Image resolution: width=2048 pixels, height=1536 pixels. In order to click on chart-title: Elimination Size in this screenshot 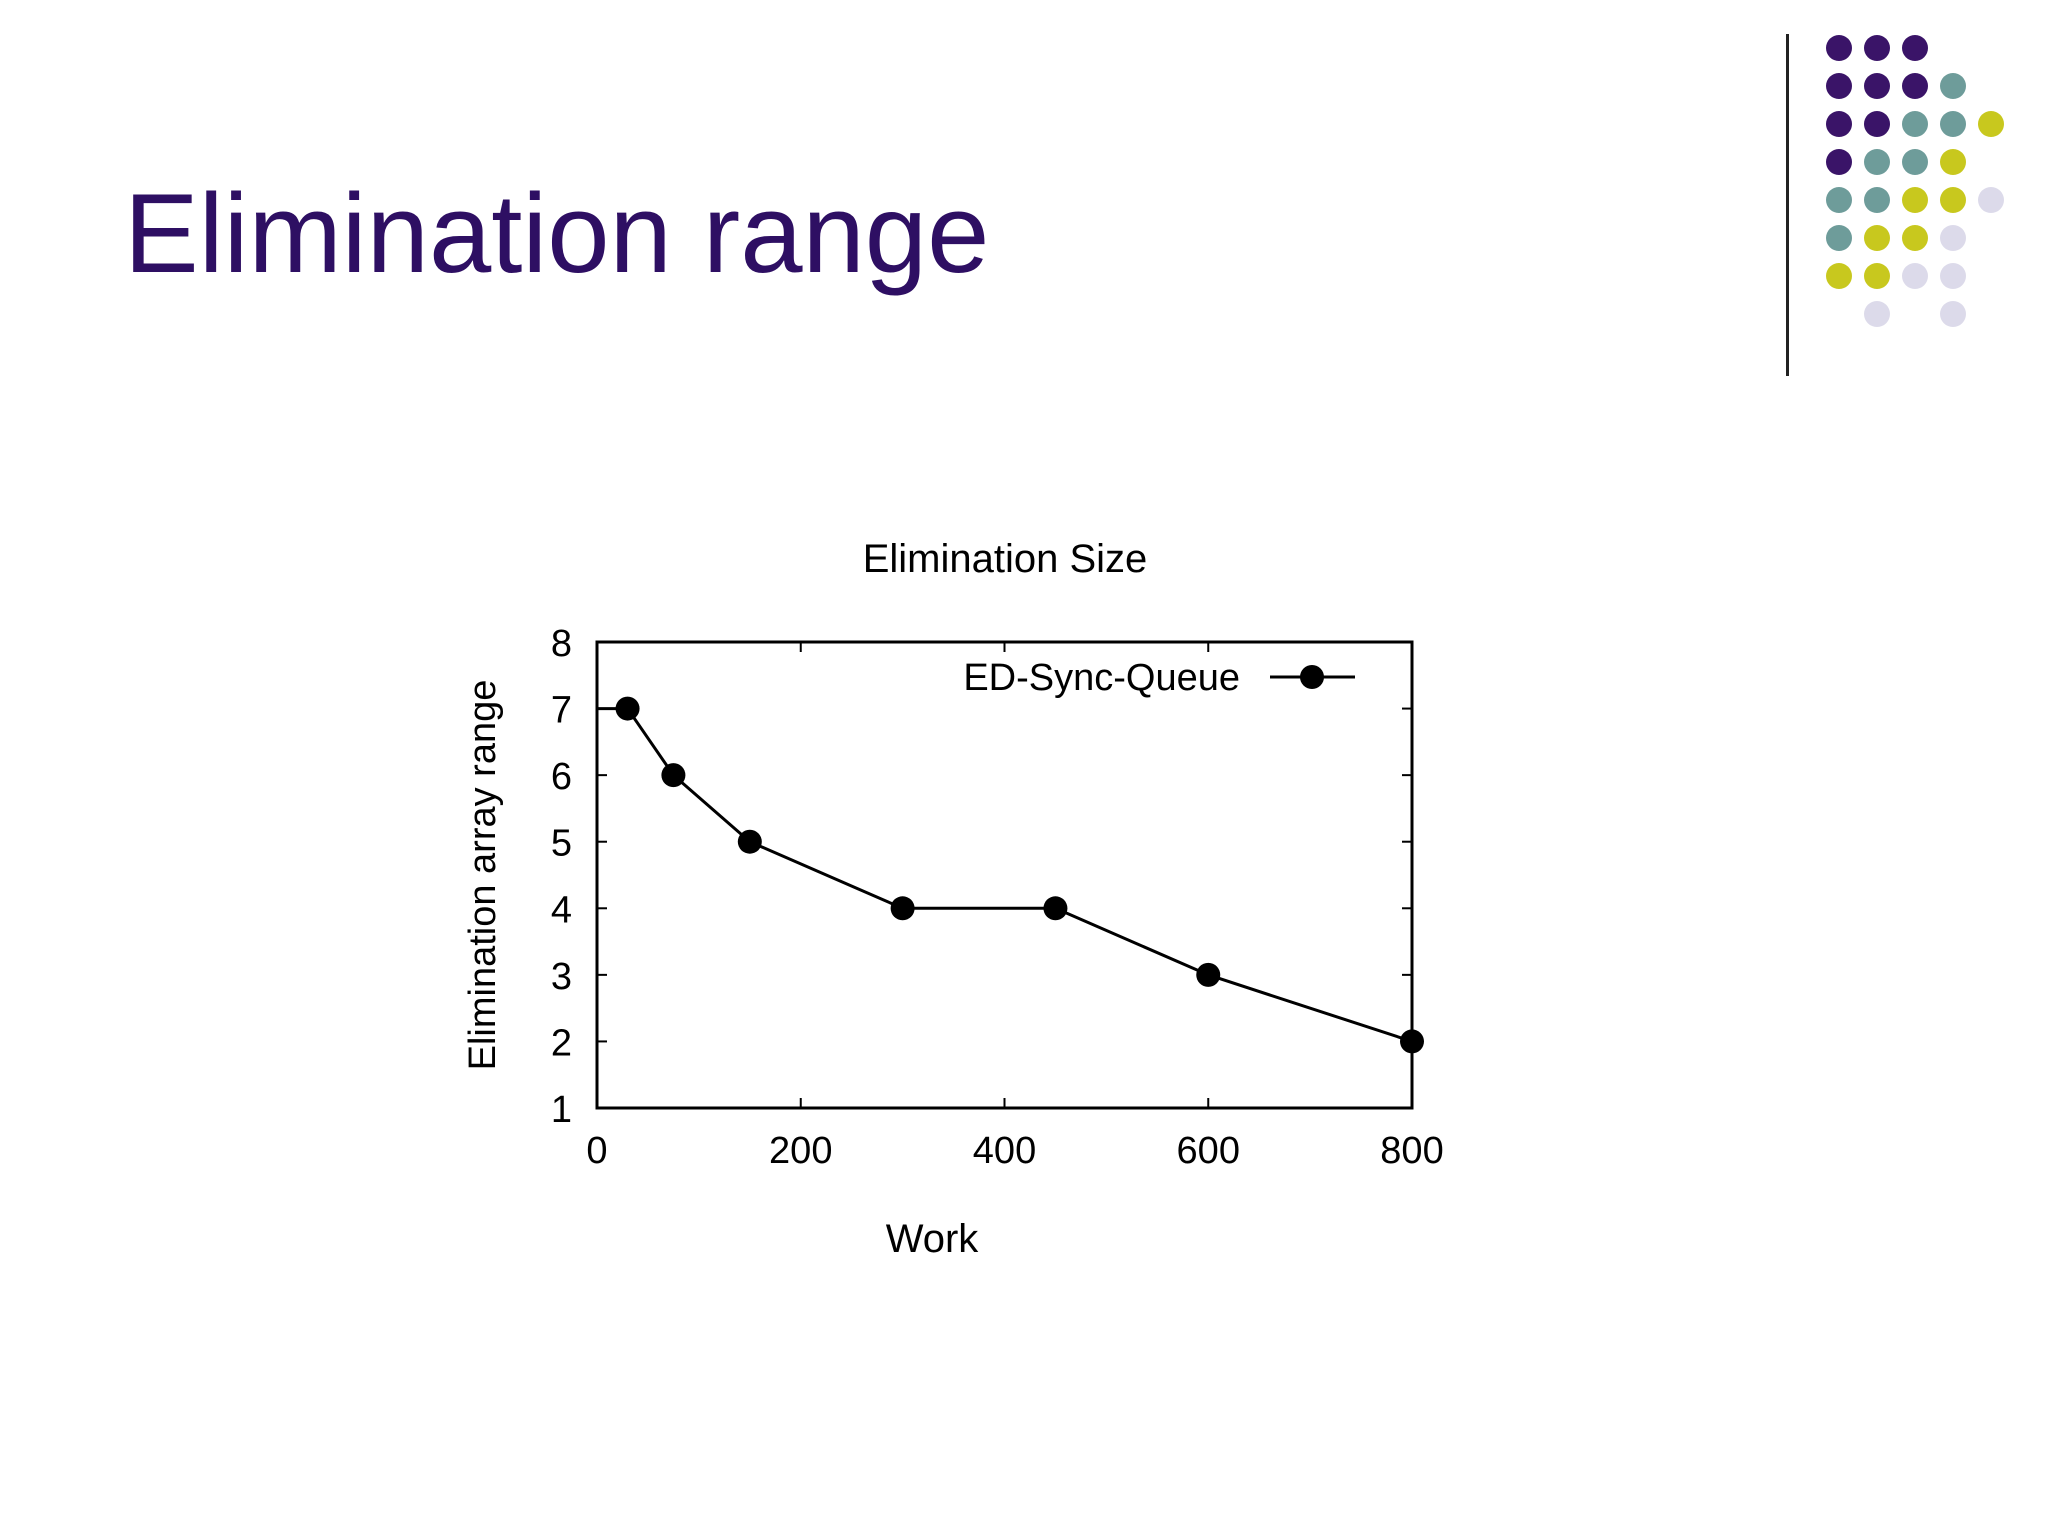, I will do `click(1005, 559)`.